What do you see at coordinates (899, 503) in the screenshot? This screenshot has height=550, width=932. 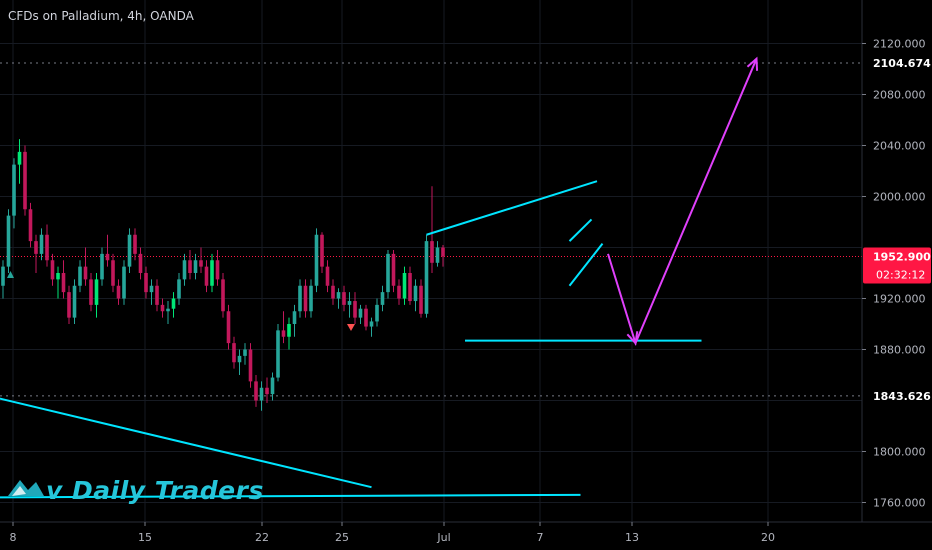 I see `price-tick-label: 1760.000` at bounding box center [899, 503].